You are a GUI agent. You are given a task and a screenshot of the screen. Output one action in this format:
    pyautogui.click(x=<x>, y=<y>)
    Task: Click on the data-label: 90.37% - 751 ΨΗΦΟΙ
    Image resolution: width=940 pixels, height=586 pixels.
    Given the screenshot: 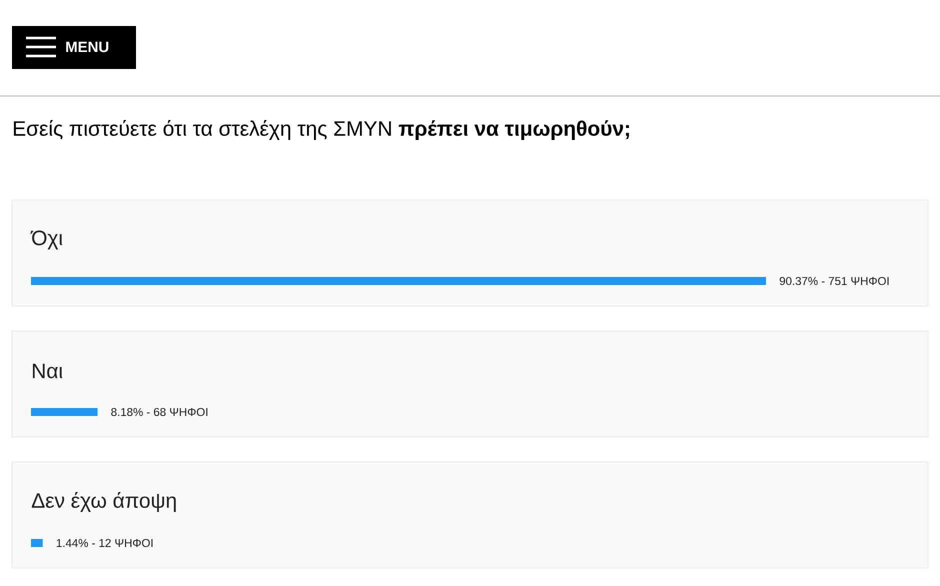 What is the action you would take?
    pyautogui.click(x=834, y=281)
    